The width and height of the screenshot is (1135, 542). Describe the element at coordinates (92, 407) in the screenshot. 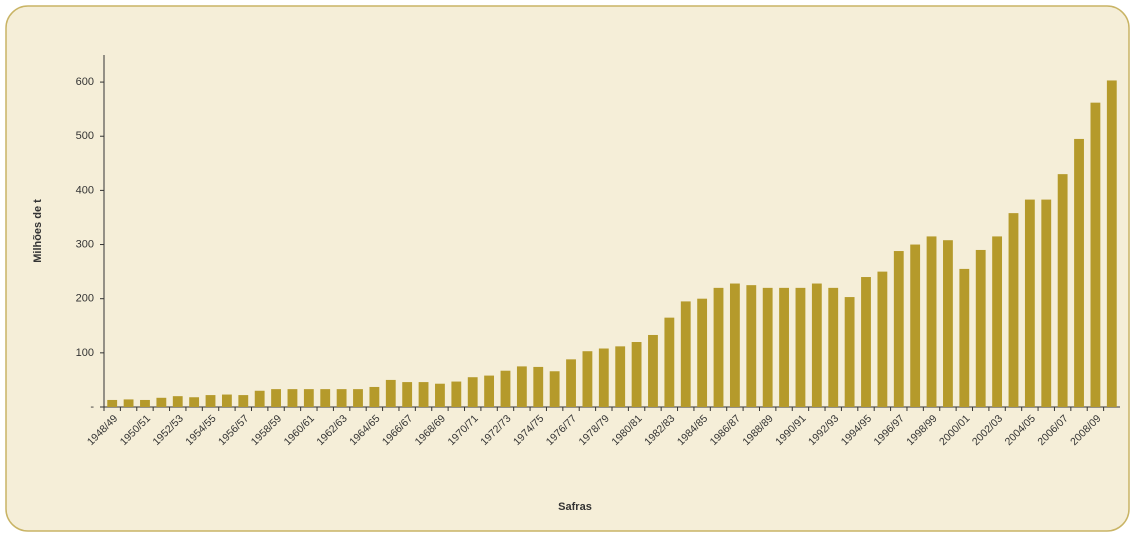

I see `y-tick-label: -` at that location.